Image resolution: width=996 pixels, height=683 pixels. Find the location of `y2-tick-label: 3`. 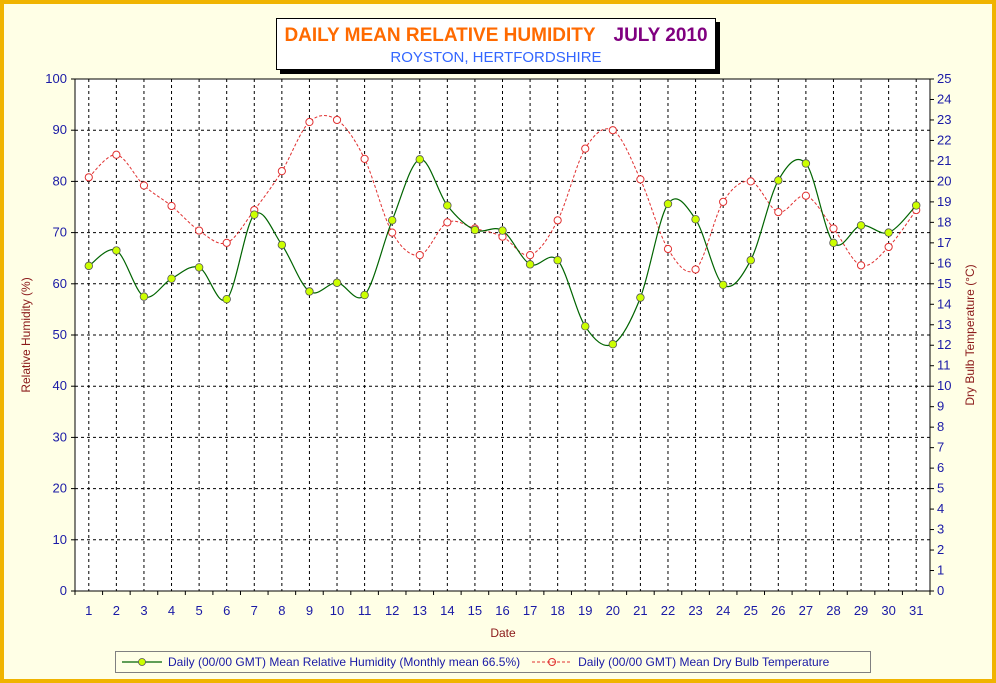

y2-tick-label: 3 is located at coordinates (940, 529).